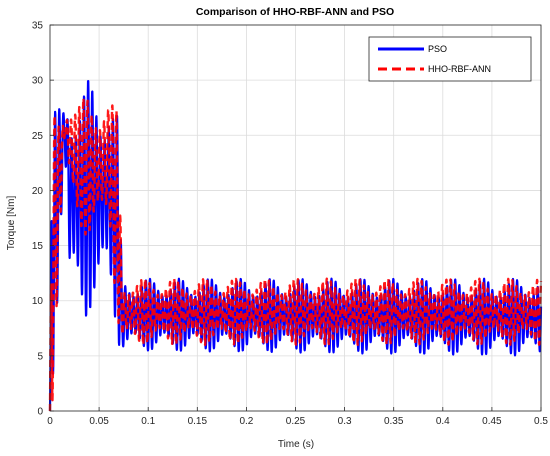  Describe the element at coordinates (38, 191) in the screenshot. I see `y-tick-label: 20` at that location.